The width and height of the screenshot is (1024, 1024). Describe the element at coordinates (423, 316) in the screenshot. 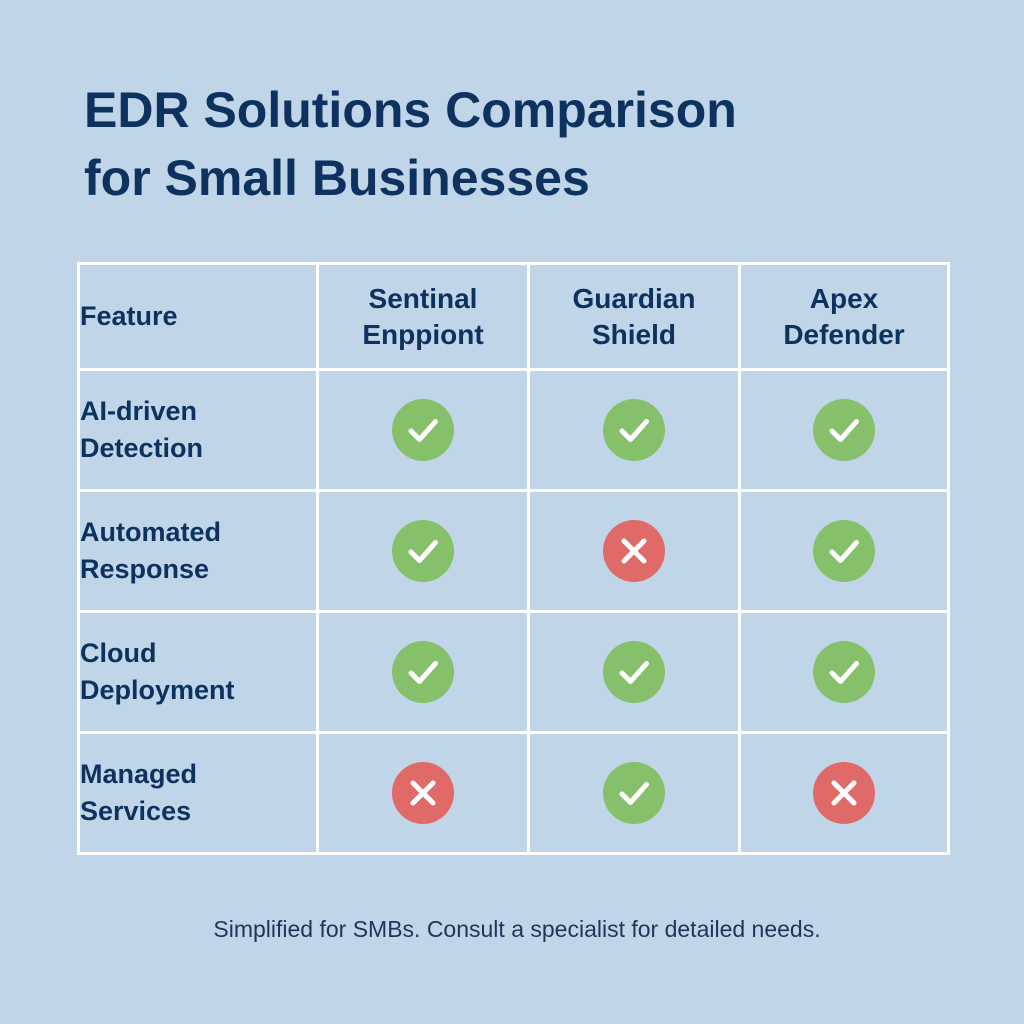

I see `vendor-header-sentinal-enppiont: Sentinal Enppiont` at that location.